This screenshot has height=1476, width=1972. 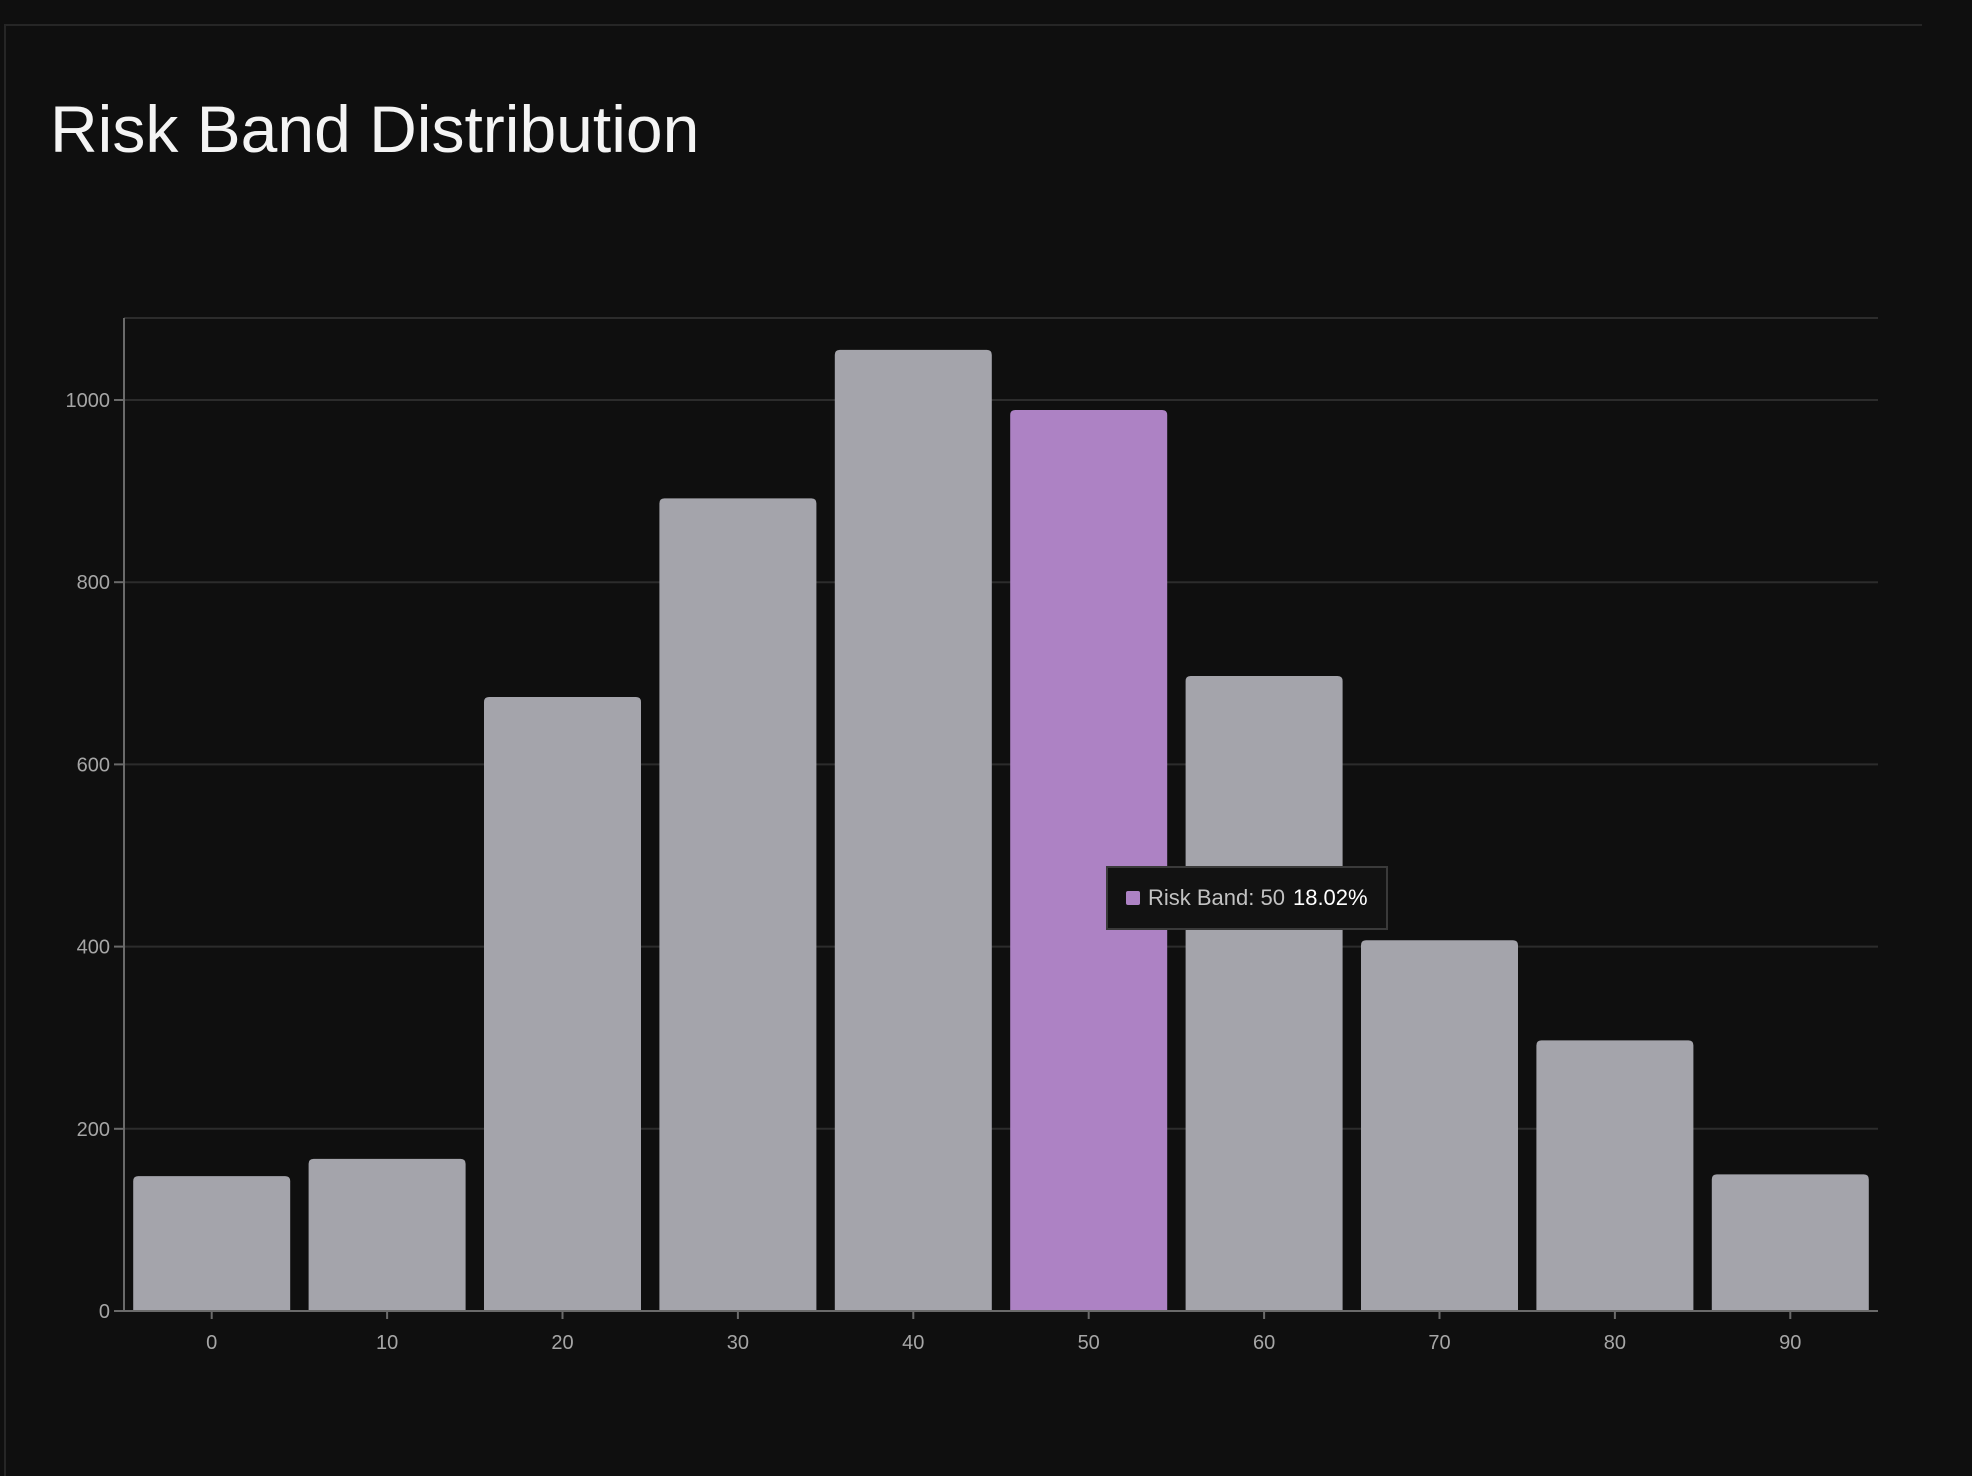 I want to click on y-tick-label: 600, so click(x=93, y=765).